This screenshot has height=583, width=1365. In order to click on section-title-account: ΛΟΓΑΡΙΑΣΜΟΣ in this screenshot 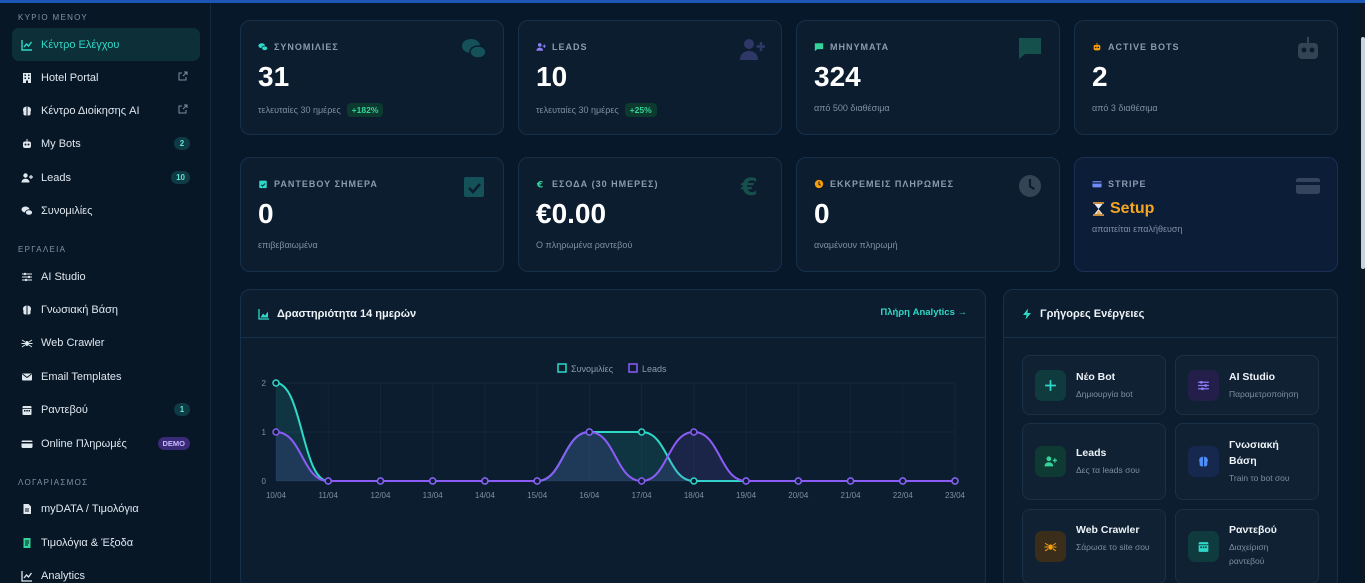, I will do `click(53, 482)`.